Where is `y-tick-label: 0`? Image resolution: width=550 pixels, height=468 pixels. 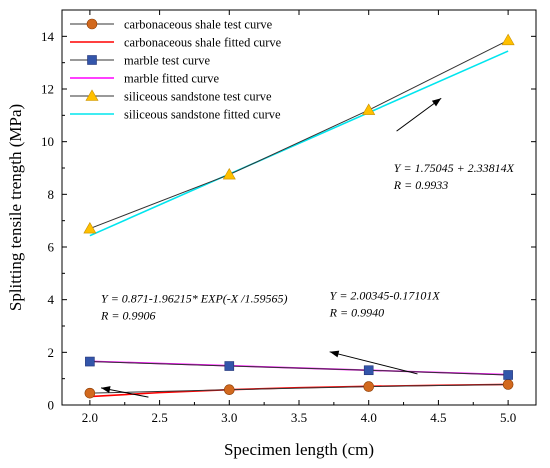 y-tick-label: 0 is located at coordinates (51, 405).